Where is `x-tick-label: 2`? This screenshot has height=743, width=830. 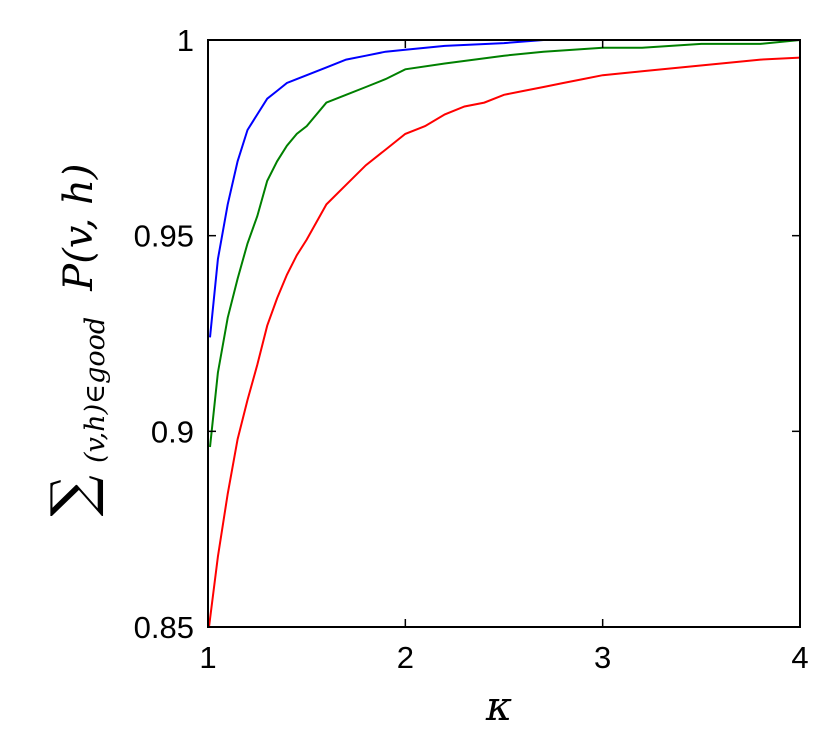 x-tick-label: 2 is located at coordinates (405, 657).